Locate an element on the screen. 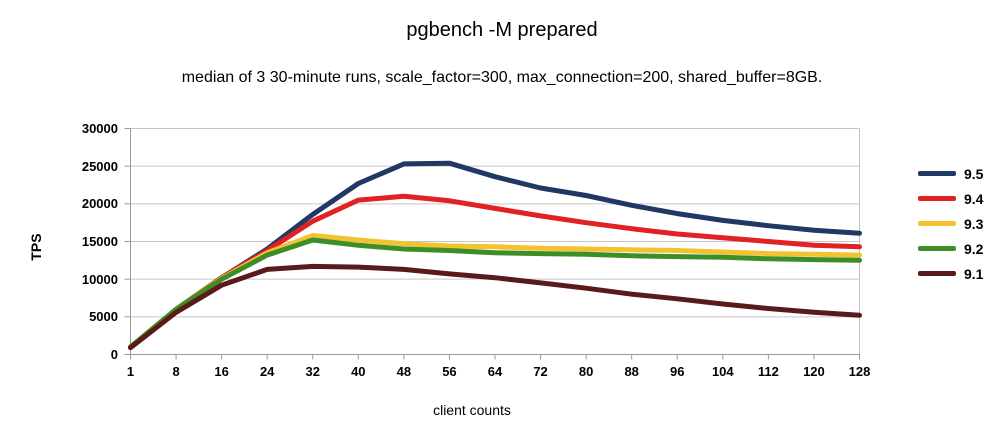  x-axis-title: client counts is located at coordinates (472, 410).